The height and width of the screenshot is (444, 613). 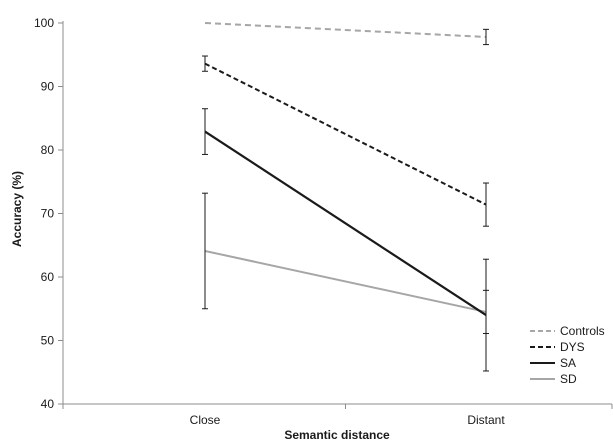 I want to click on series-line-controls, so click(x=345, y=30).